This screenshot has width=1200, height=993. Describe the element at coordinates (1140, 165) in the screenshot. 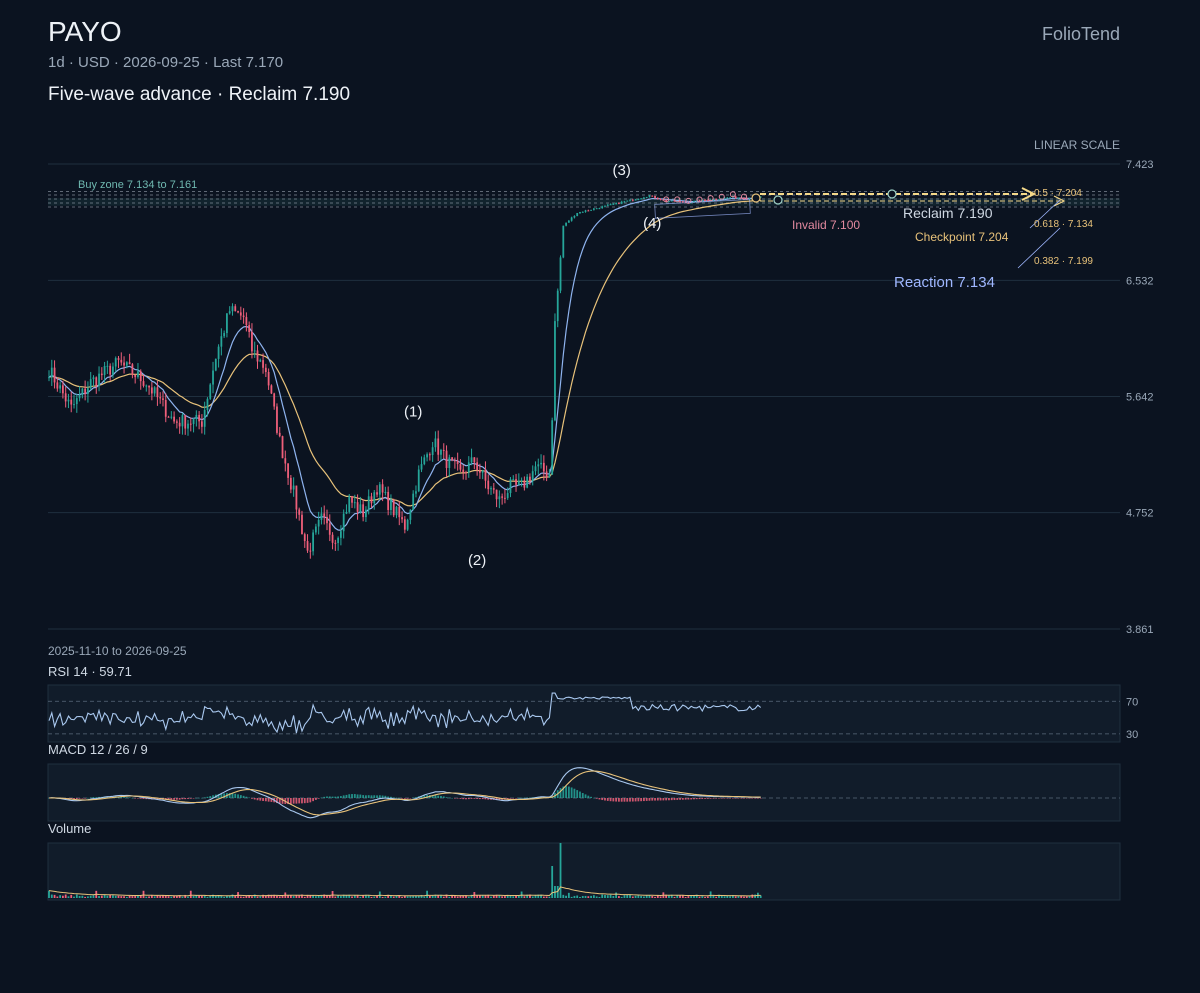

I see `y-tick-label: 7.423` at that location.